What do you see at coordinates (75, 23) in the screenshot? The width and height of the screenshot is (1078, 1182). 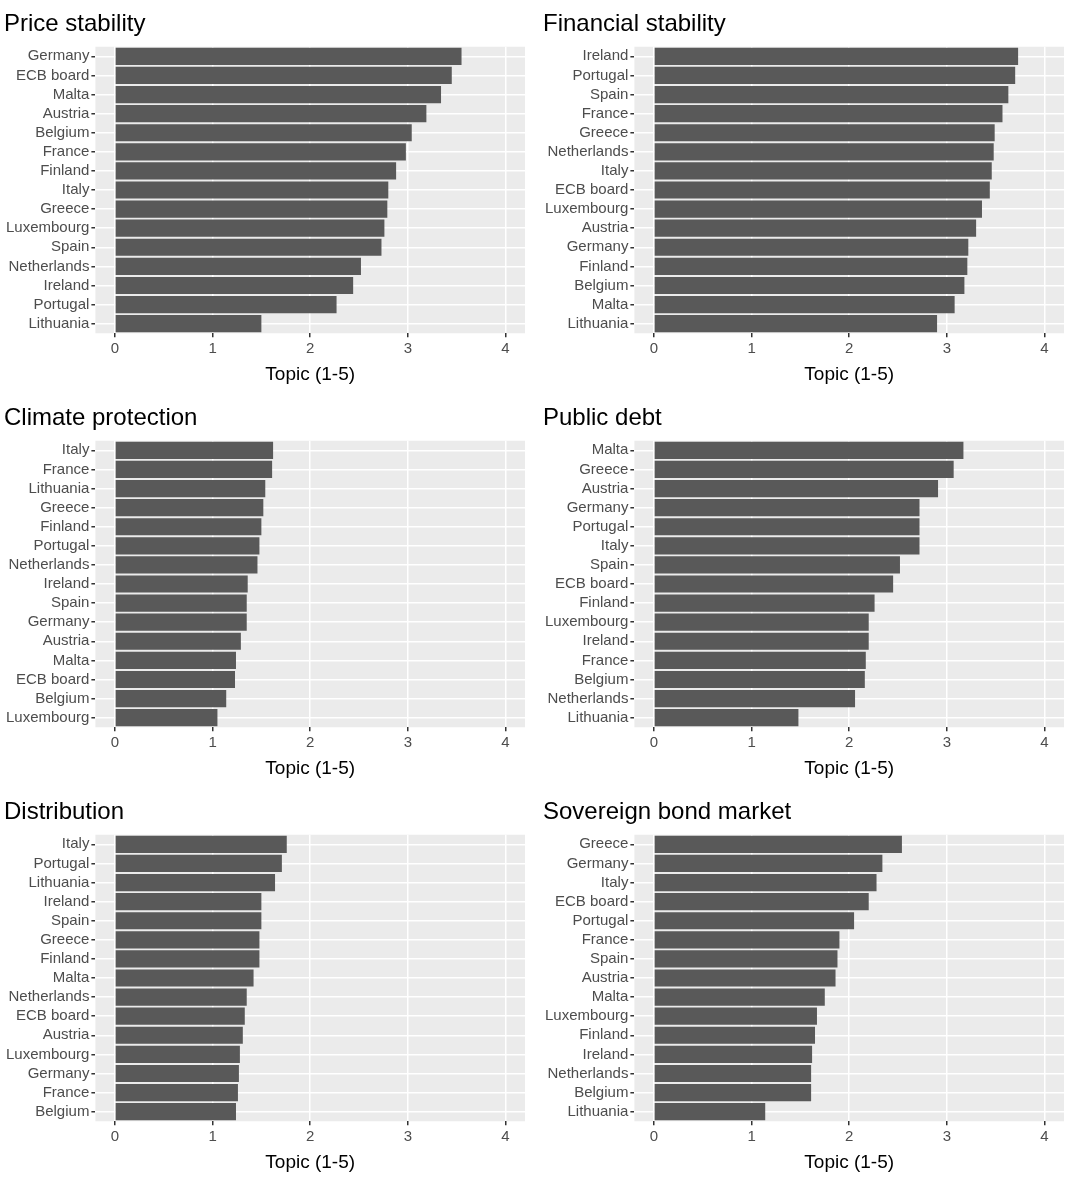 I see `chart-title: Price stability` at bounding box center [75, 23].